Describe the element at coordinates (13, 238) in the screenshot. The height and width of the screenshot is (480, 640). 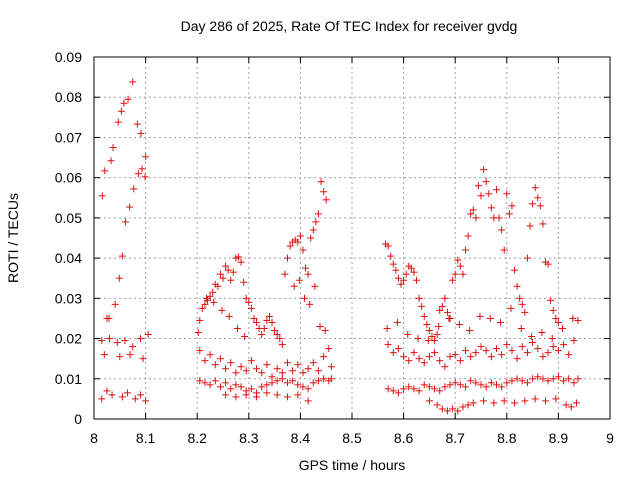
I see `y-axis-label: ROTI / TECUs` at that location.